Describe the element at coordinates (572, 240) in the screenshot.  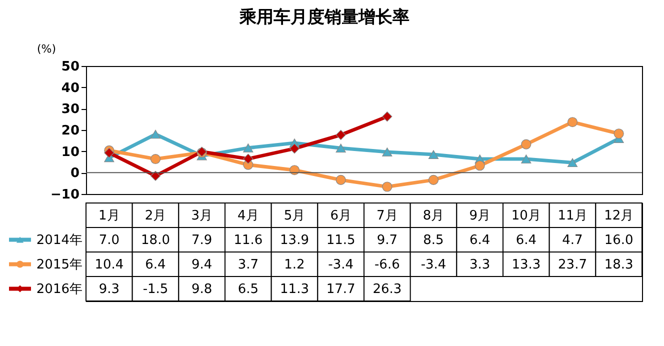
I see `data-label: 4.7` at that location.